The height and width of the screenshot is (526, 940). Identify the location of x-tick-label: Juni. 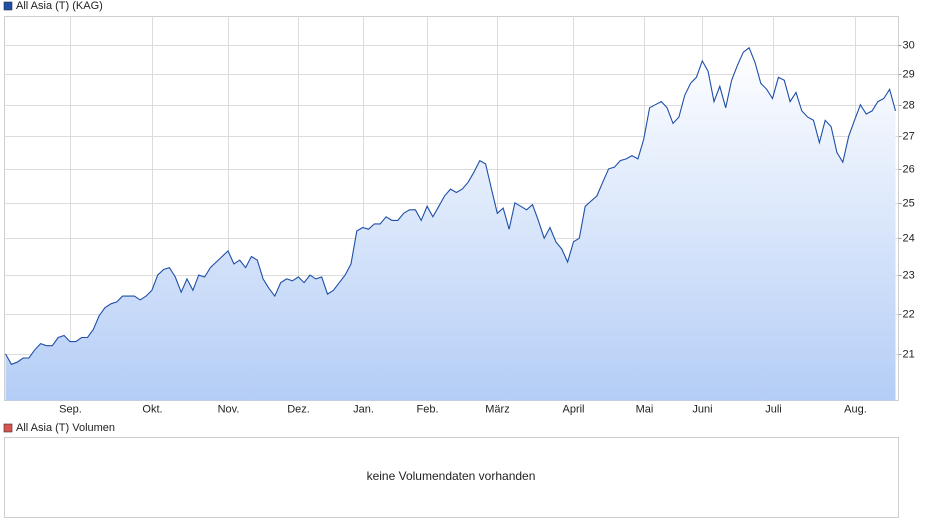
(702, 409).